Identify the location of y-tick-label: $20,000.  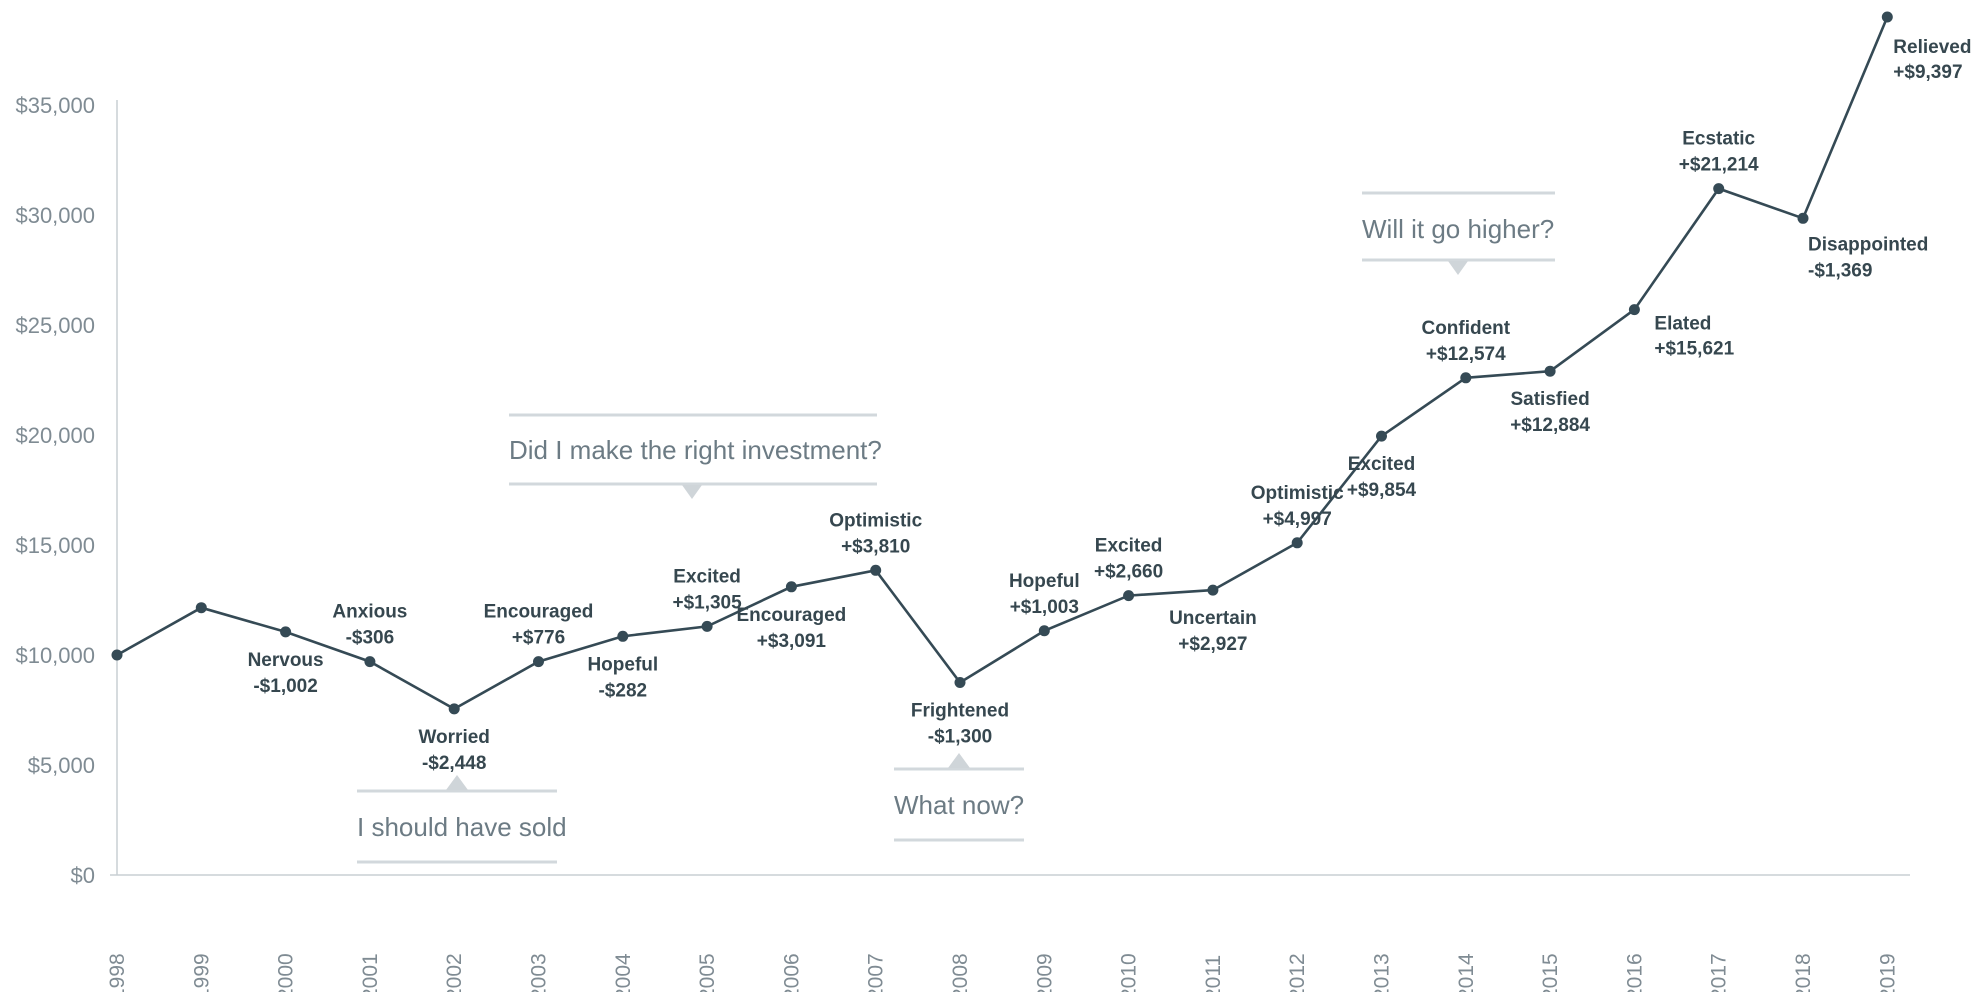
(55, 435).